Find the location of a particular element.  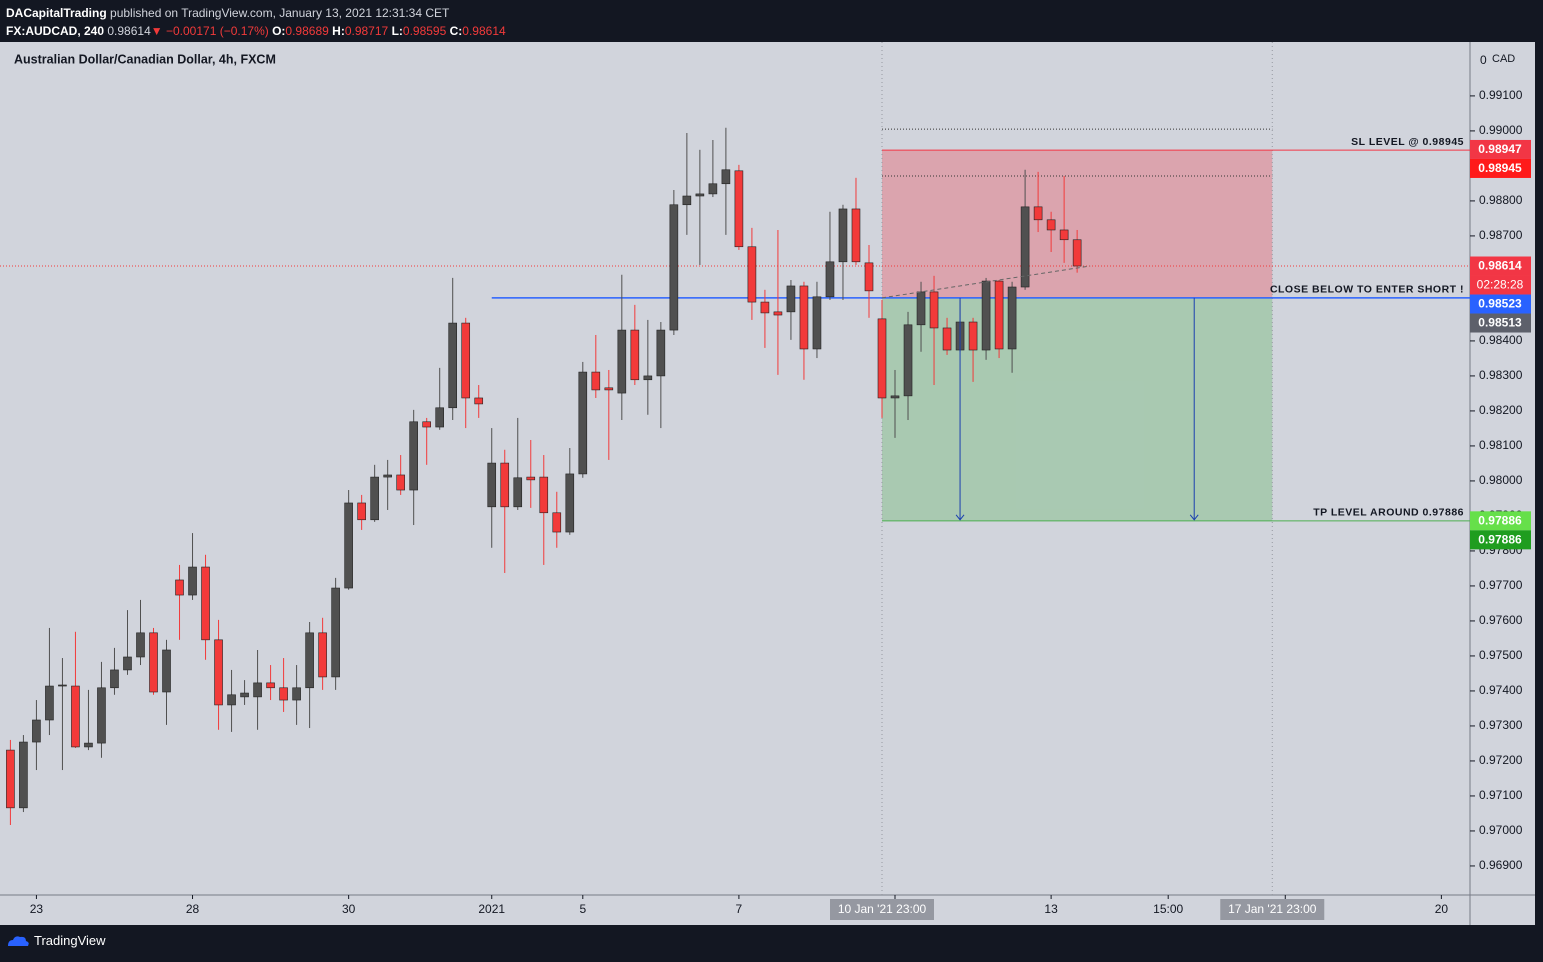

price-label: 0.98513 is located at coordinates (1500, 323).